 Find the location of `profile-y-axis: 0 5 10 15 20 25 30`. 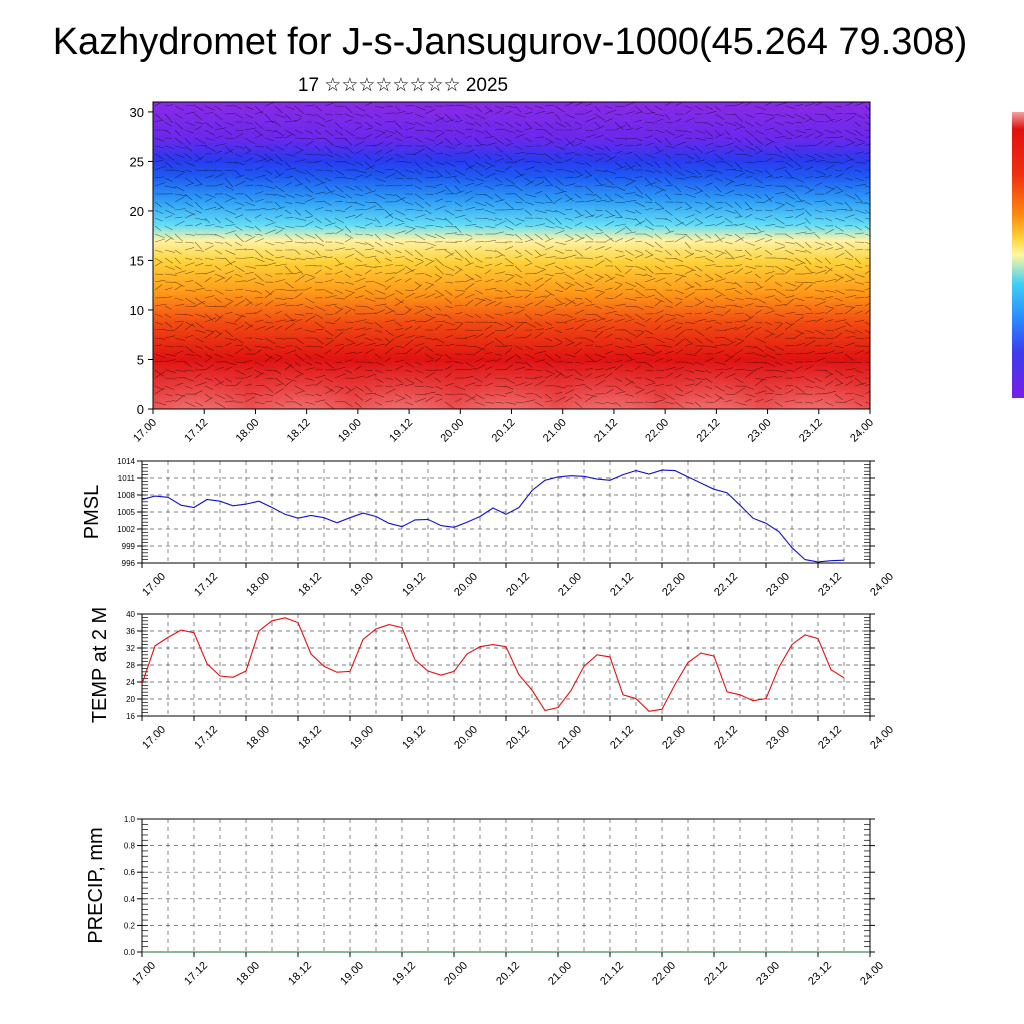

profile-y-axis: 0 5 10 15 20 25 30 is located at coordinates (141, 261).